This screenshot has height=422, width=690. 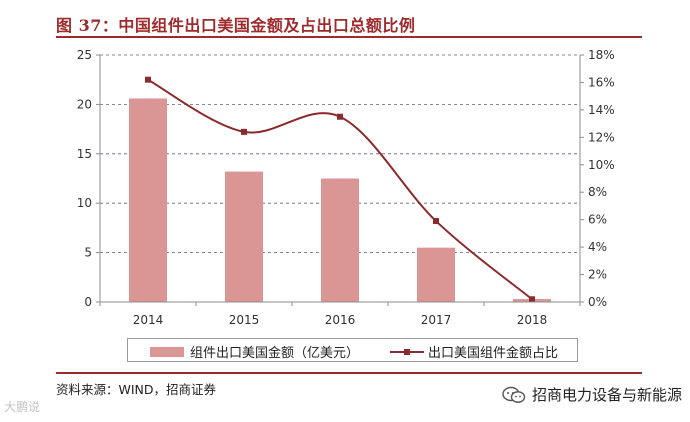 What do you see at coordinates (601, 82) in the screenshot?
I see `right-tick-label: 16%` at bounding box center [601, 82].